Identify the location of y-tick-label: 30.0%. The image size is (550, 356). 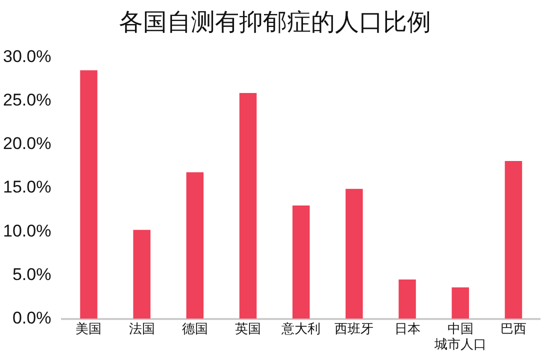
(27, 56).